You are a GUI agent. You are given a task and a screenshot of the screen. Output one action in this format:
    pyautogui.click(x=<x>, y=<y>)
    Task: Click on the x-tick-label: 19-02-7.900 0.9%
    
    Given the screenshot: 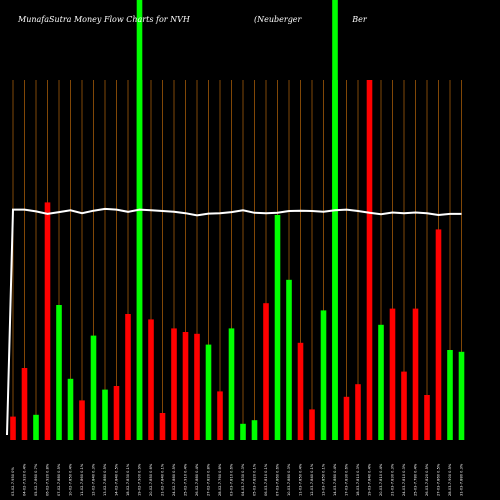 What is the action you would take?
    pyautogui.click(x=140, y=479)
    